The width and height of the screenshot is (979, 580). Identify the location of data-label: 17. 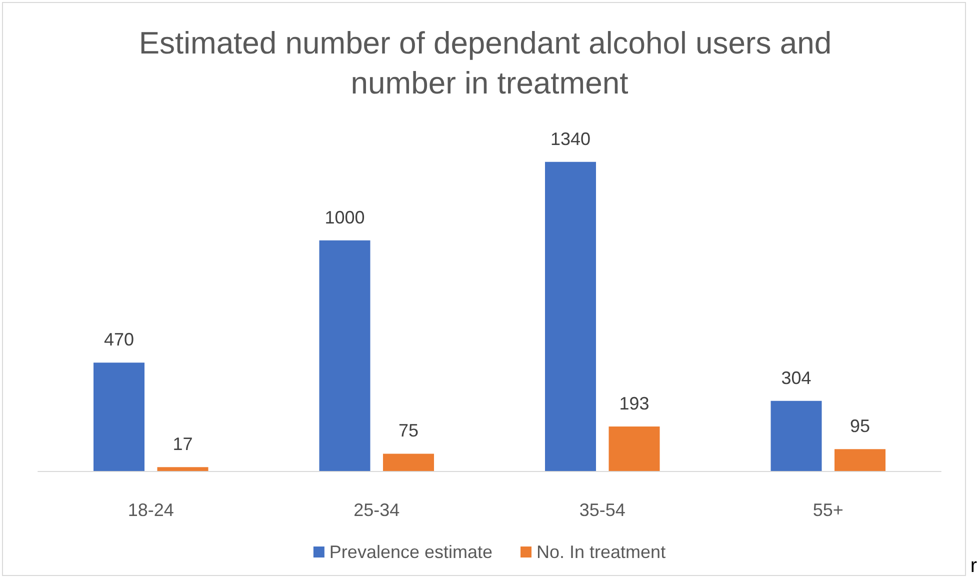
(182, 444).